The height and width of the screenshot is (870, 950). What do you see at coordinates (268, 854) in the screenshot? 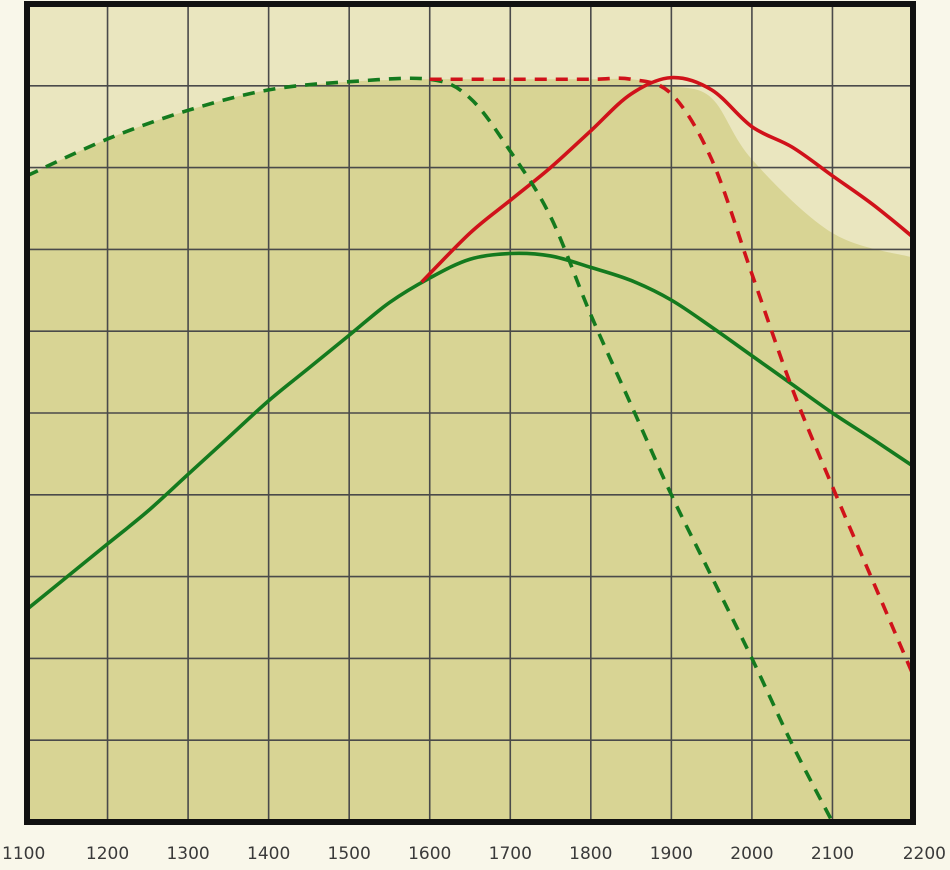
I see `x-tick-label: 1400` at bounding box center [268, 854].